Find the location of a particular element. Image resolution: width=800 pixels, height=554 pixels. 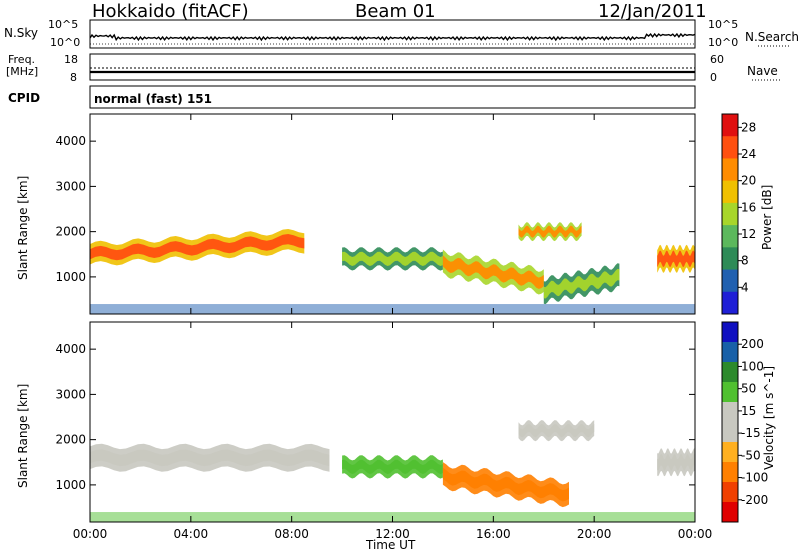

nsearch-tick-low: 10^0 is located at coordinates (723, 42).